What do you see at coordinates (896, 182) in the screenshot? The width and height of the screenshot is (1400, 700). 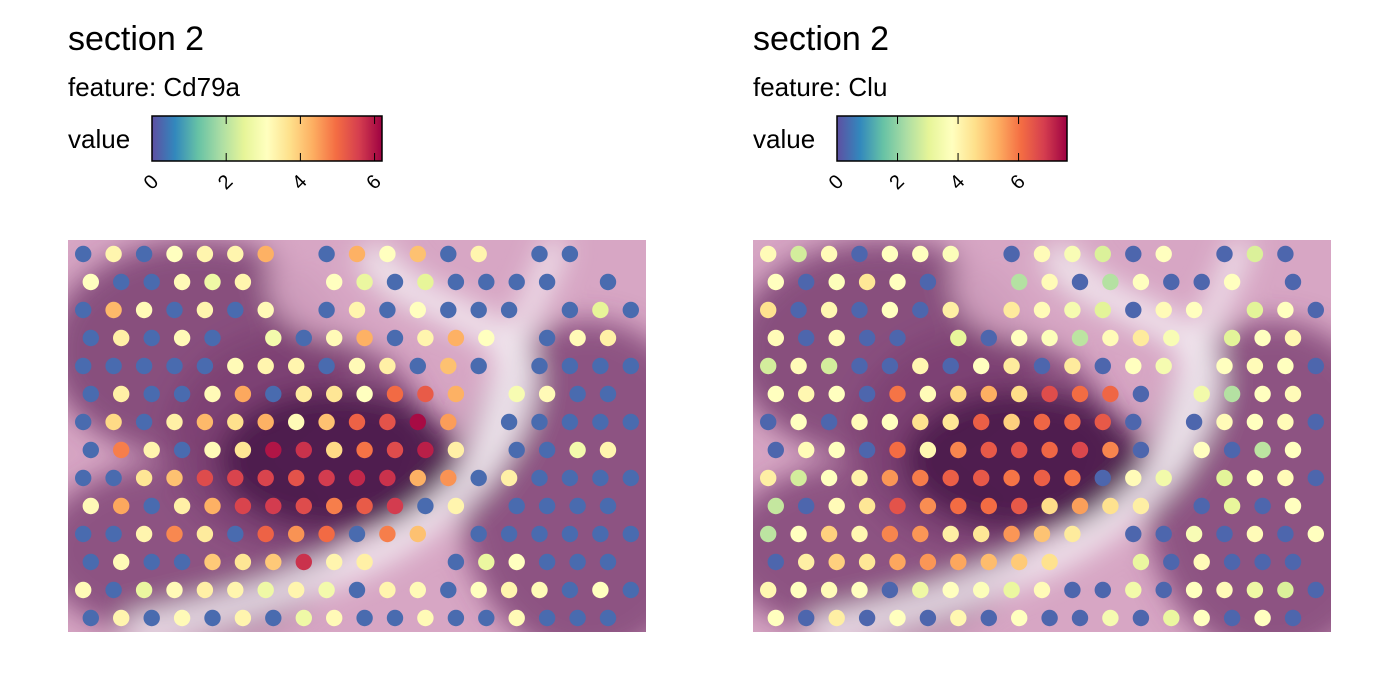 I see `colorbar-tick-label: 2` at bounding box center [896, 182].